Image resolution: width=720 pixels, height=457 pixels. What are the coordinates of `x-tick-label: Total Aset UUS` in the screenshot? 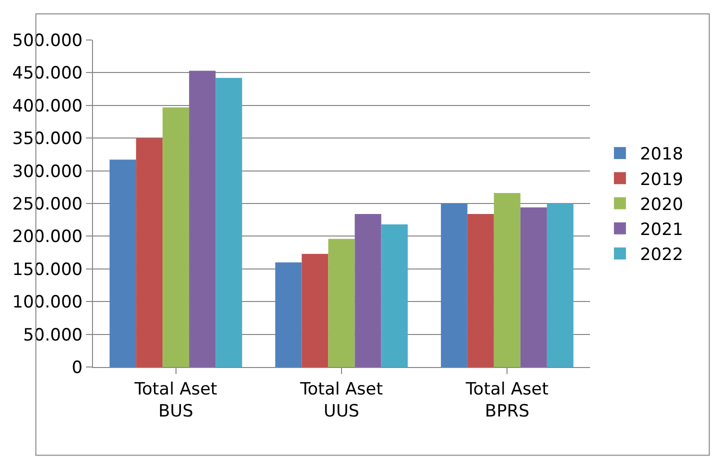 It's located at (341, 400).